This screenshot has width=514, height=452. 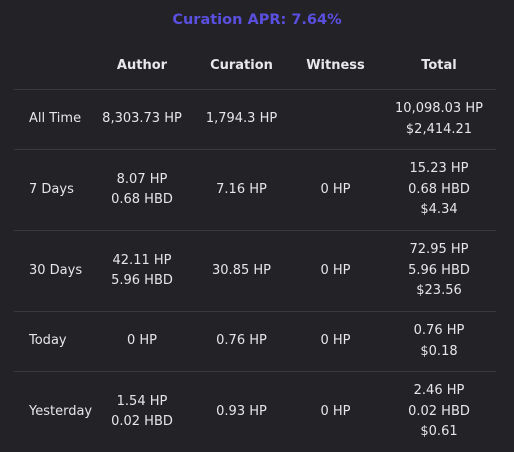 I want to click on total-hp: 15.23 HP, so click(x=439, y=169).